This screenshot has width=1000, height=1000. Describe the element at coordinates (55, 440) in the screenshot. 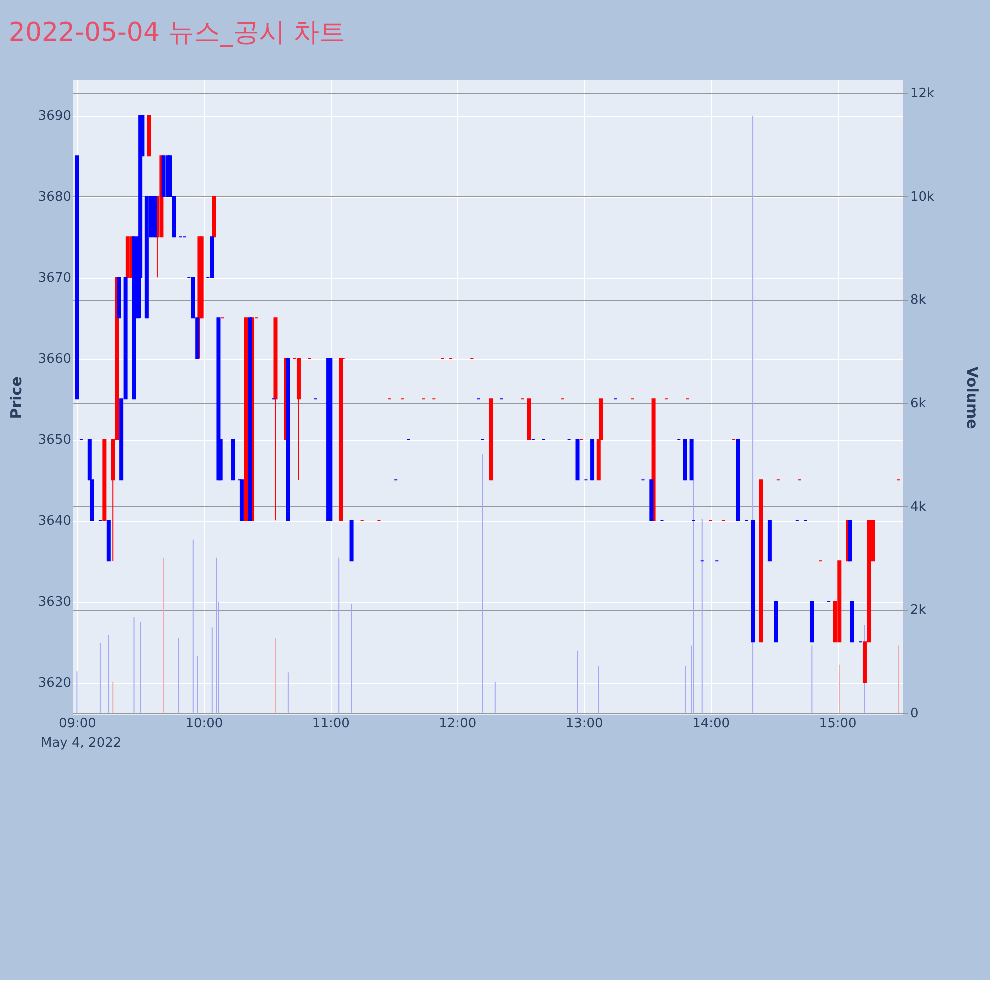

I see `y-tick-label: 3650` at that location.